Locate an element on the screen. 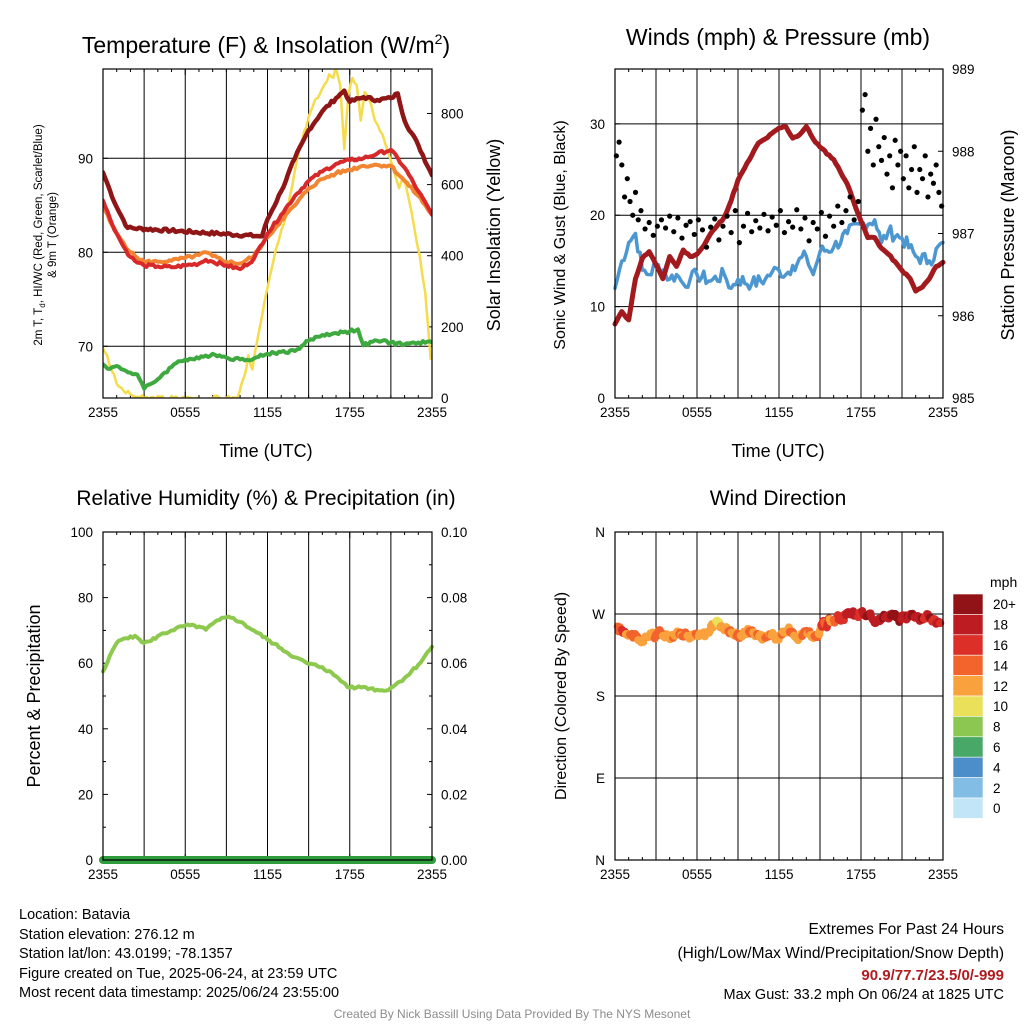  y-right-tick-label: 988 is located at coordinates (963, 151).